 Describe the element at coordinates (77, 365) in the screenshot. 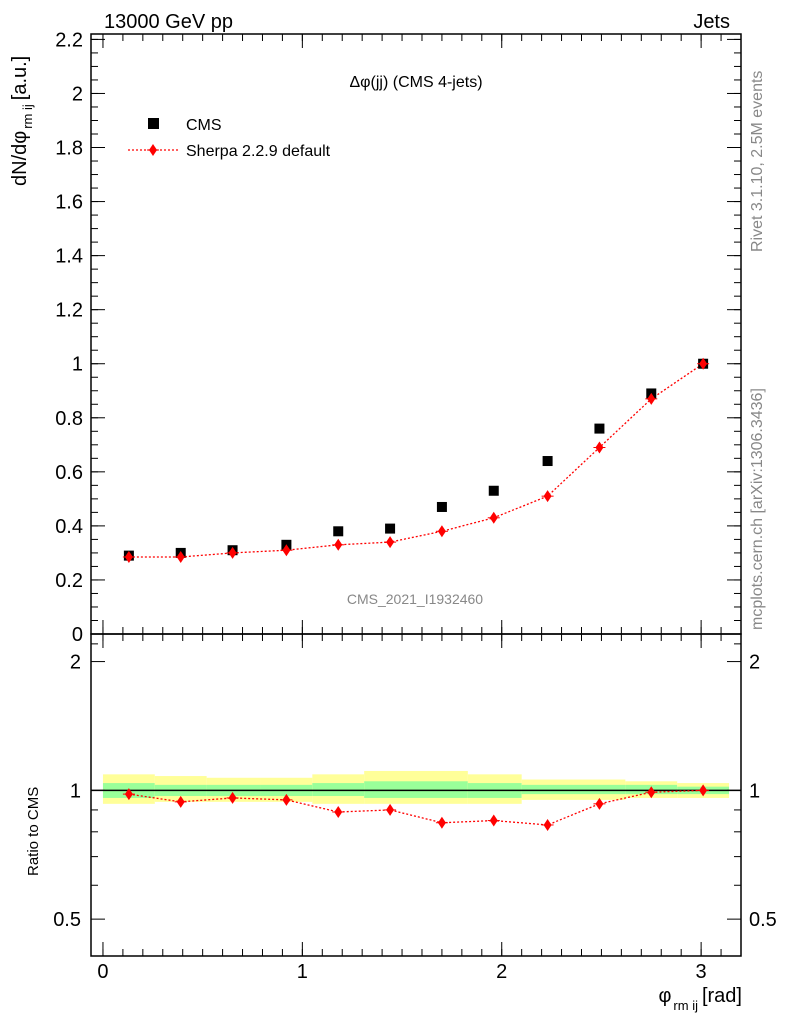

I see `y-tick-label: 1` at that location.